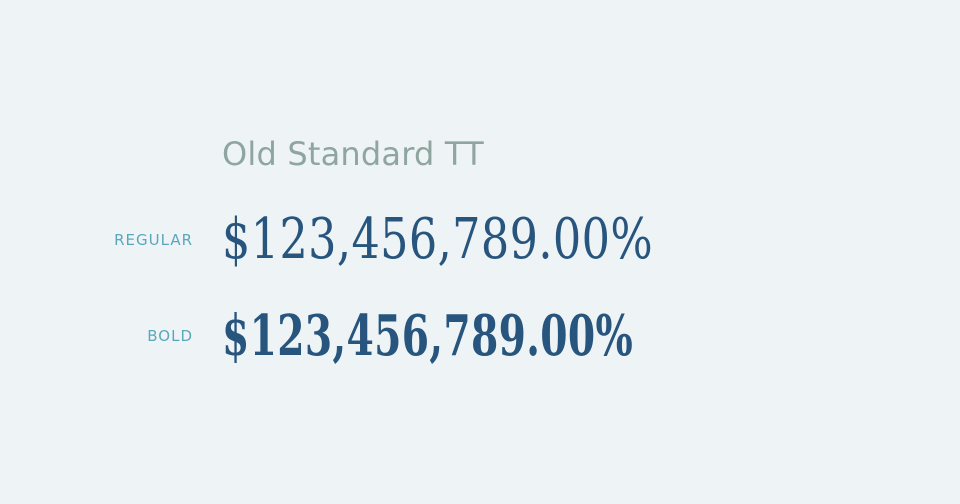  I want to click on bold-weight-label: BOLD, so click(170, 336).